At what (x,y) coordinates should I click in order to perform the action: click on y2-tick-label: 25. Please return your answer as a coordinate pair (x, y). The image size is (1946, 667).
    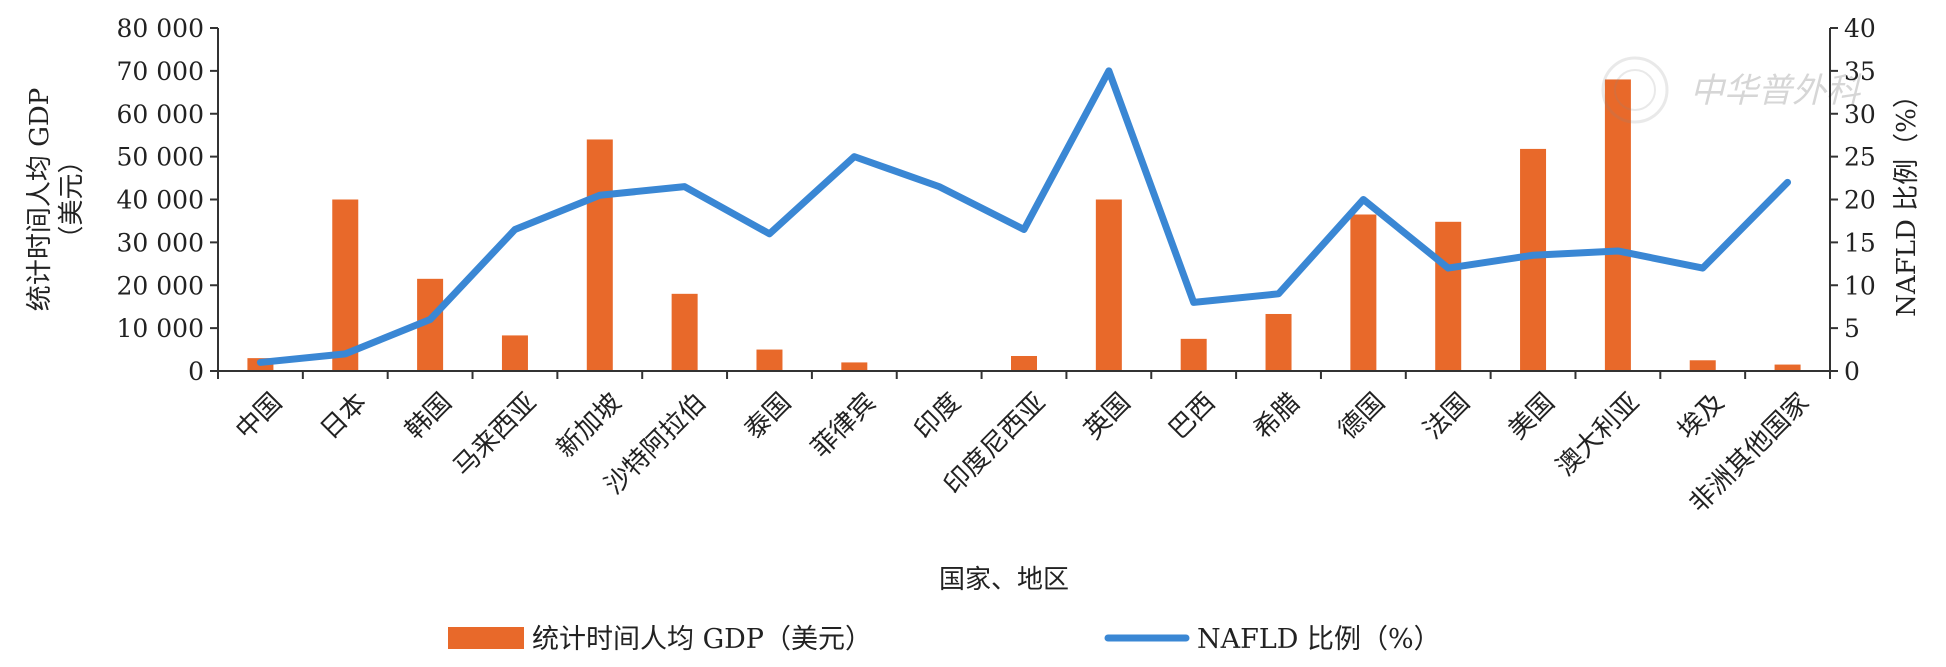
    Looking at the image, I should click on (1860, 157).